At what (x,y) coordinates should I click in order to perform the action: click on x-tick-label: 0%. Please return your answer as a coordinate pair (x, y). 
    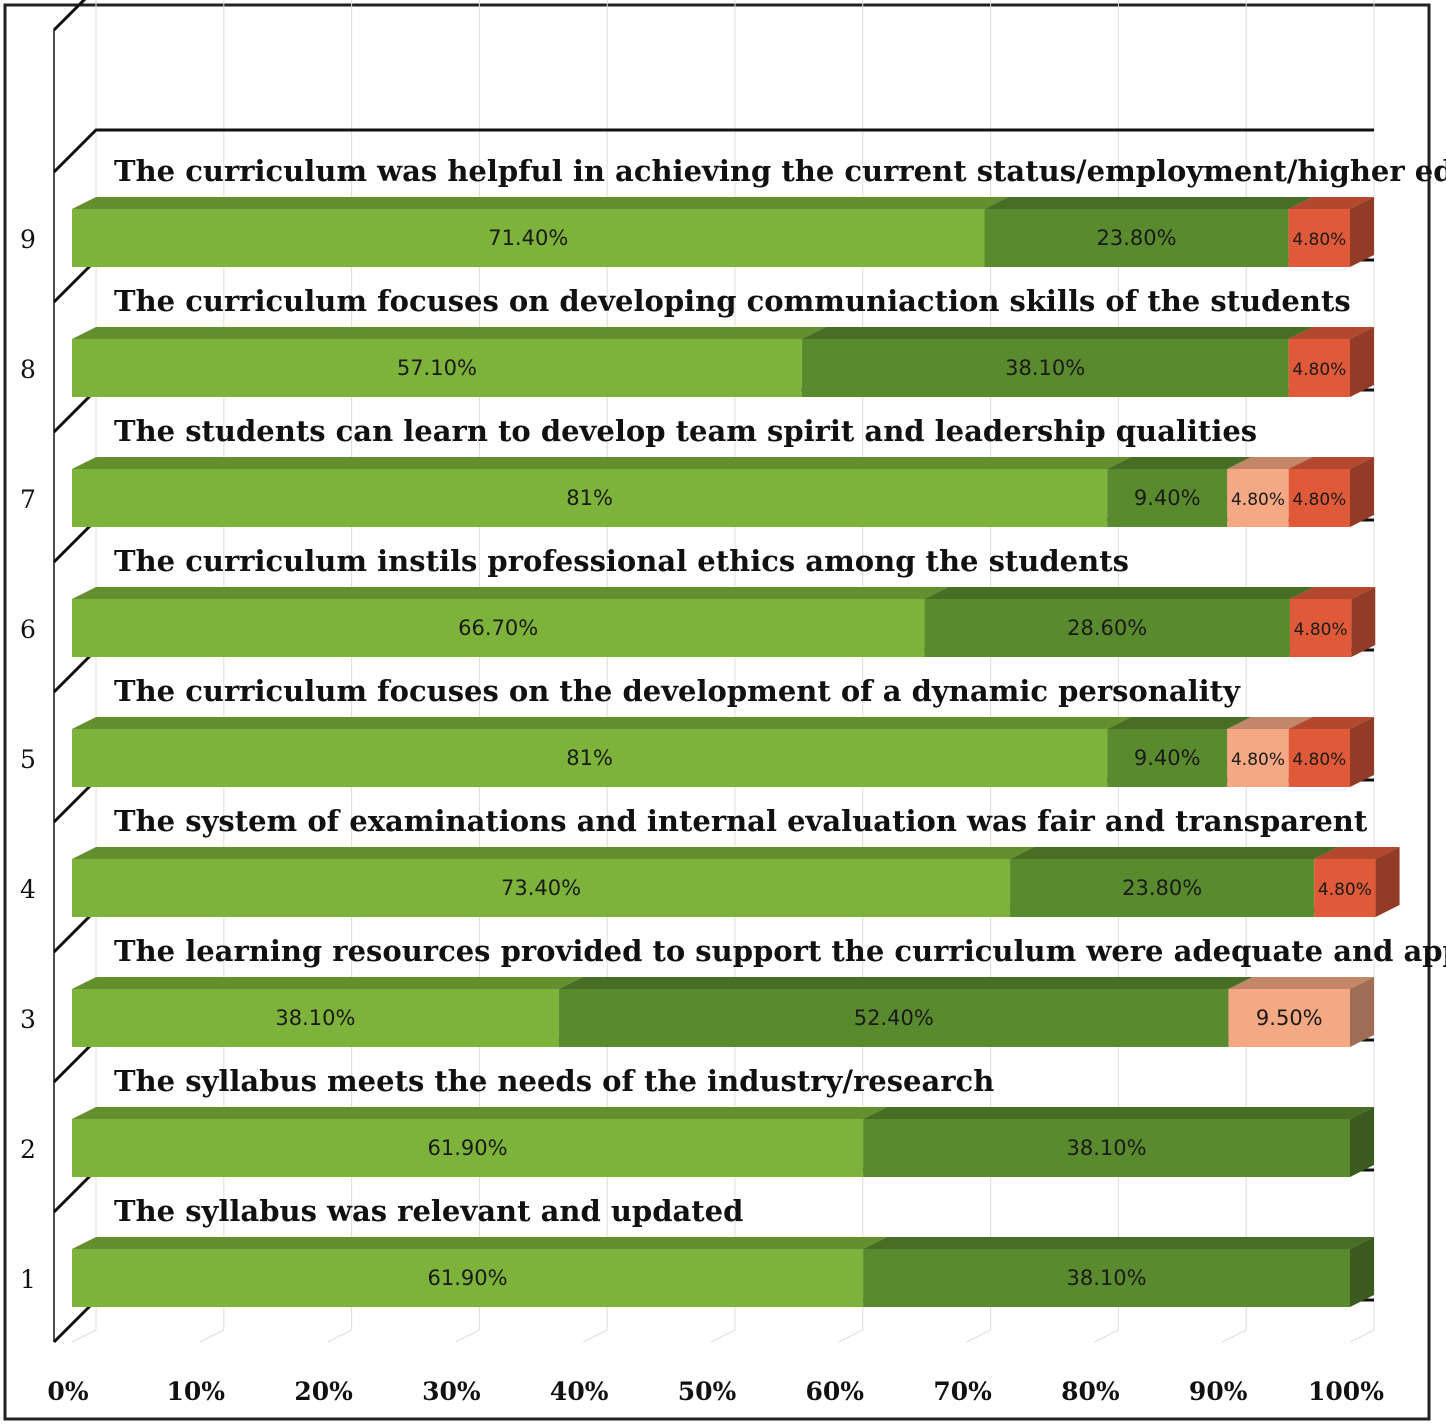
    Looking at the image, I should click on (67, 1391).